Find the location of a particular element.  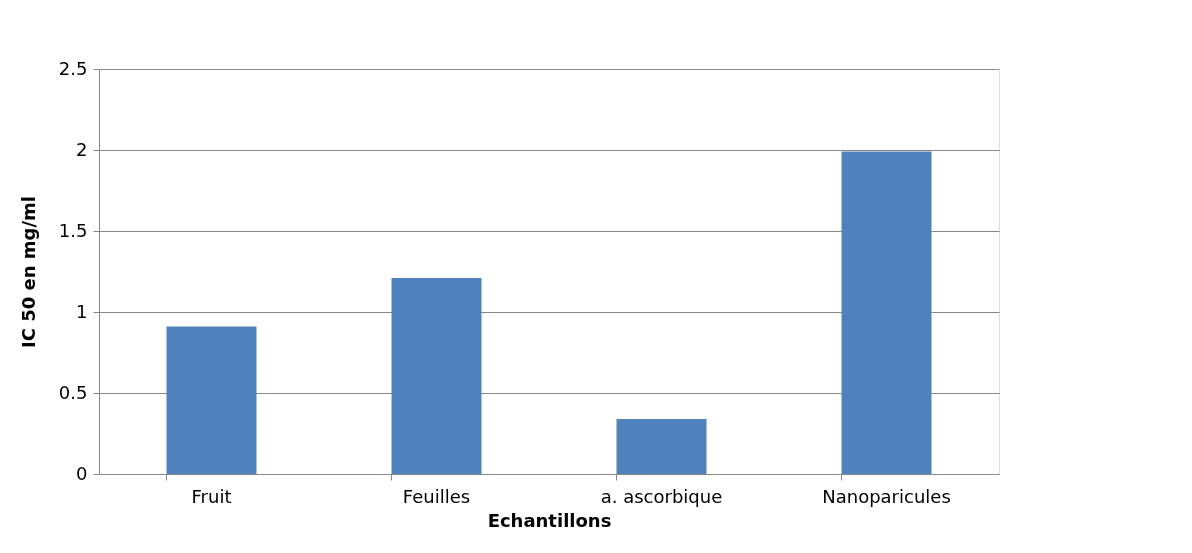

y-axis-title: IC 50 en mg/ml is located at coordinates (28, 272).